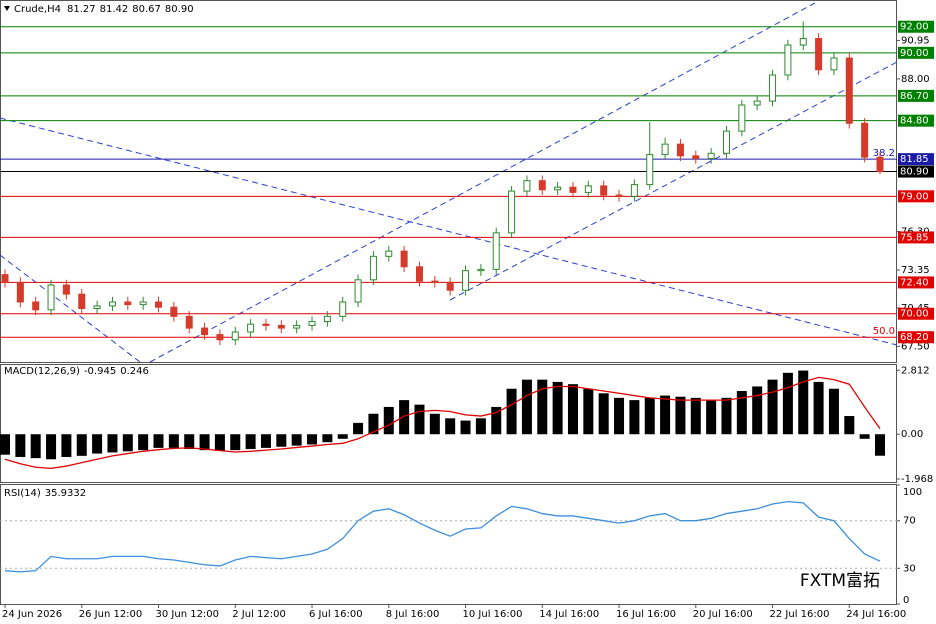  What do you see at coordinates (146, 9) in the screenshot?
I see `quote-low: 80.67` at bounding box center [146, 9].